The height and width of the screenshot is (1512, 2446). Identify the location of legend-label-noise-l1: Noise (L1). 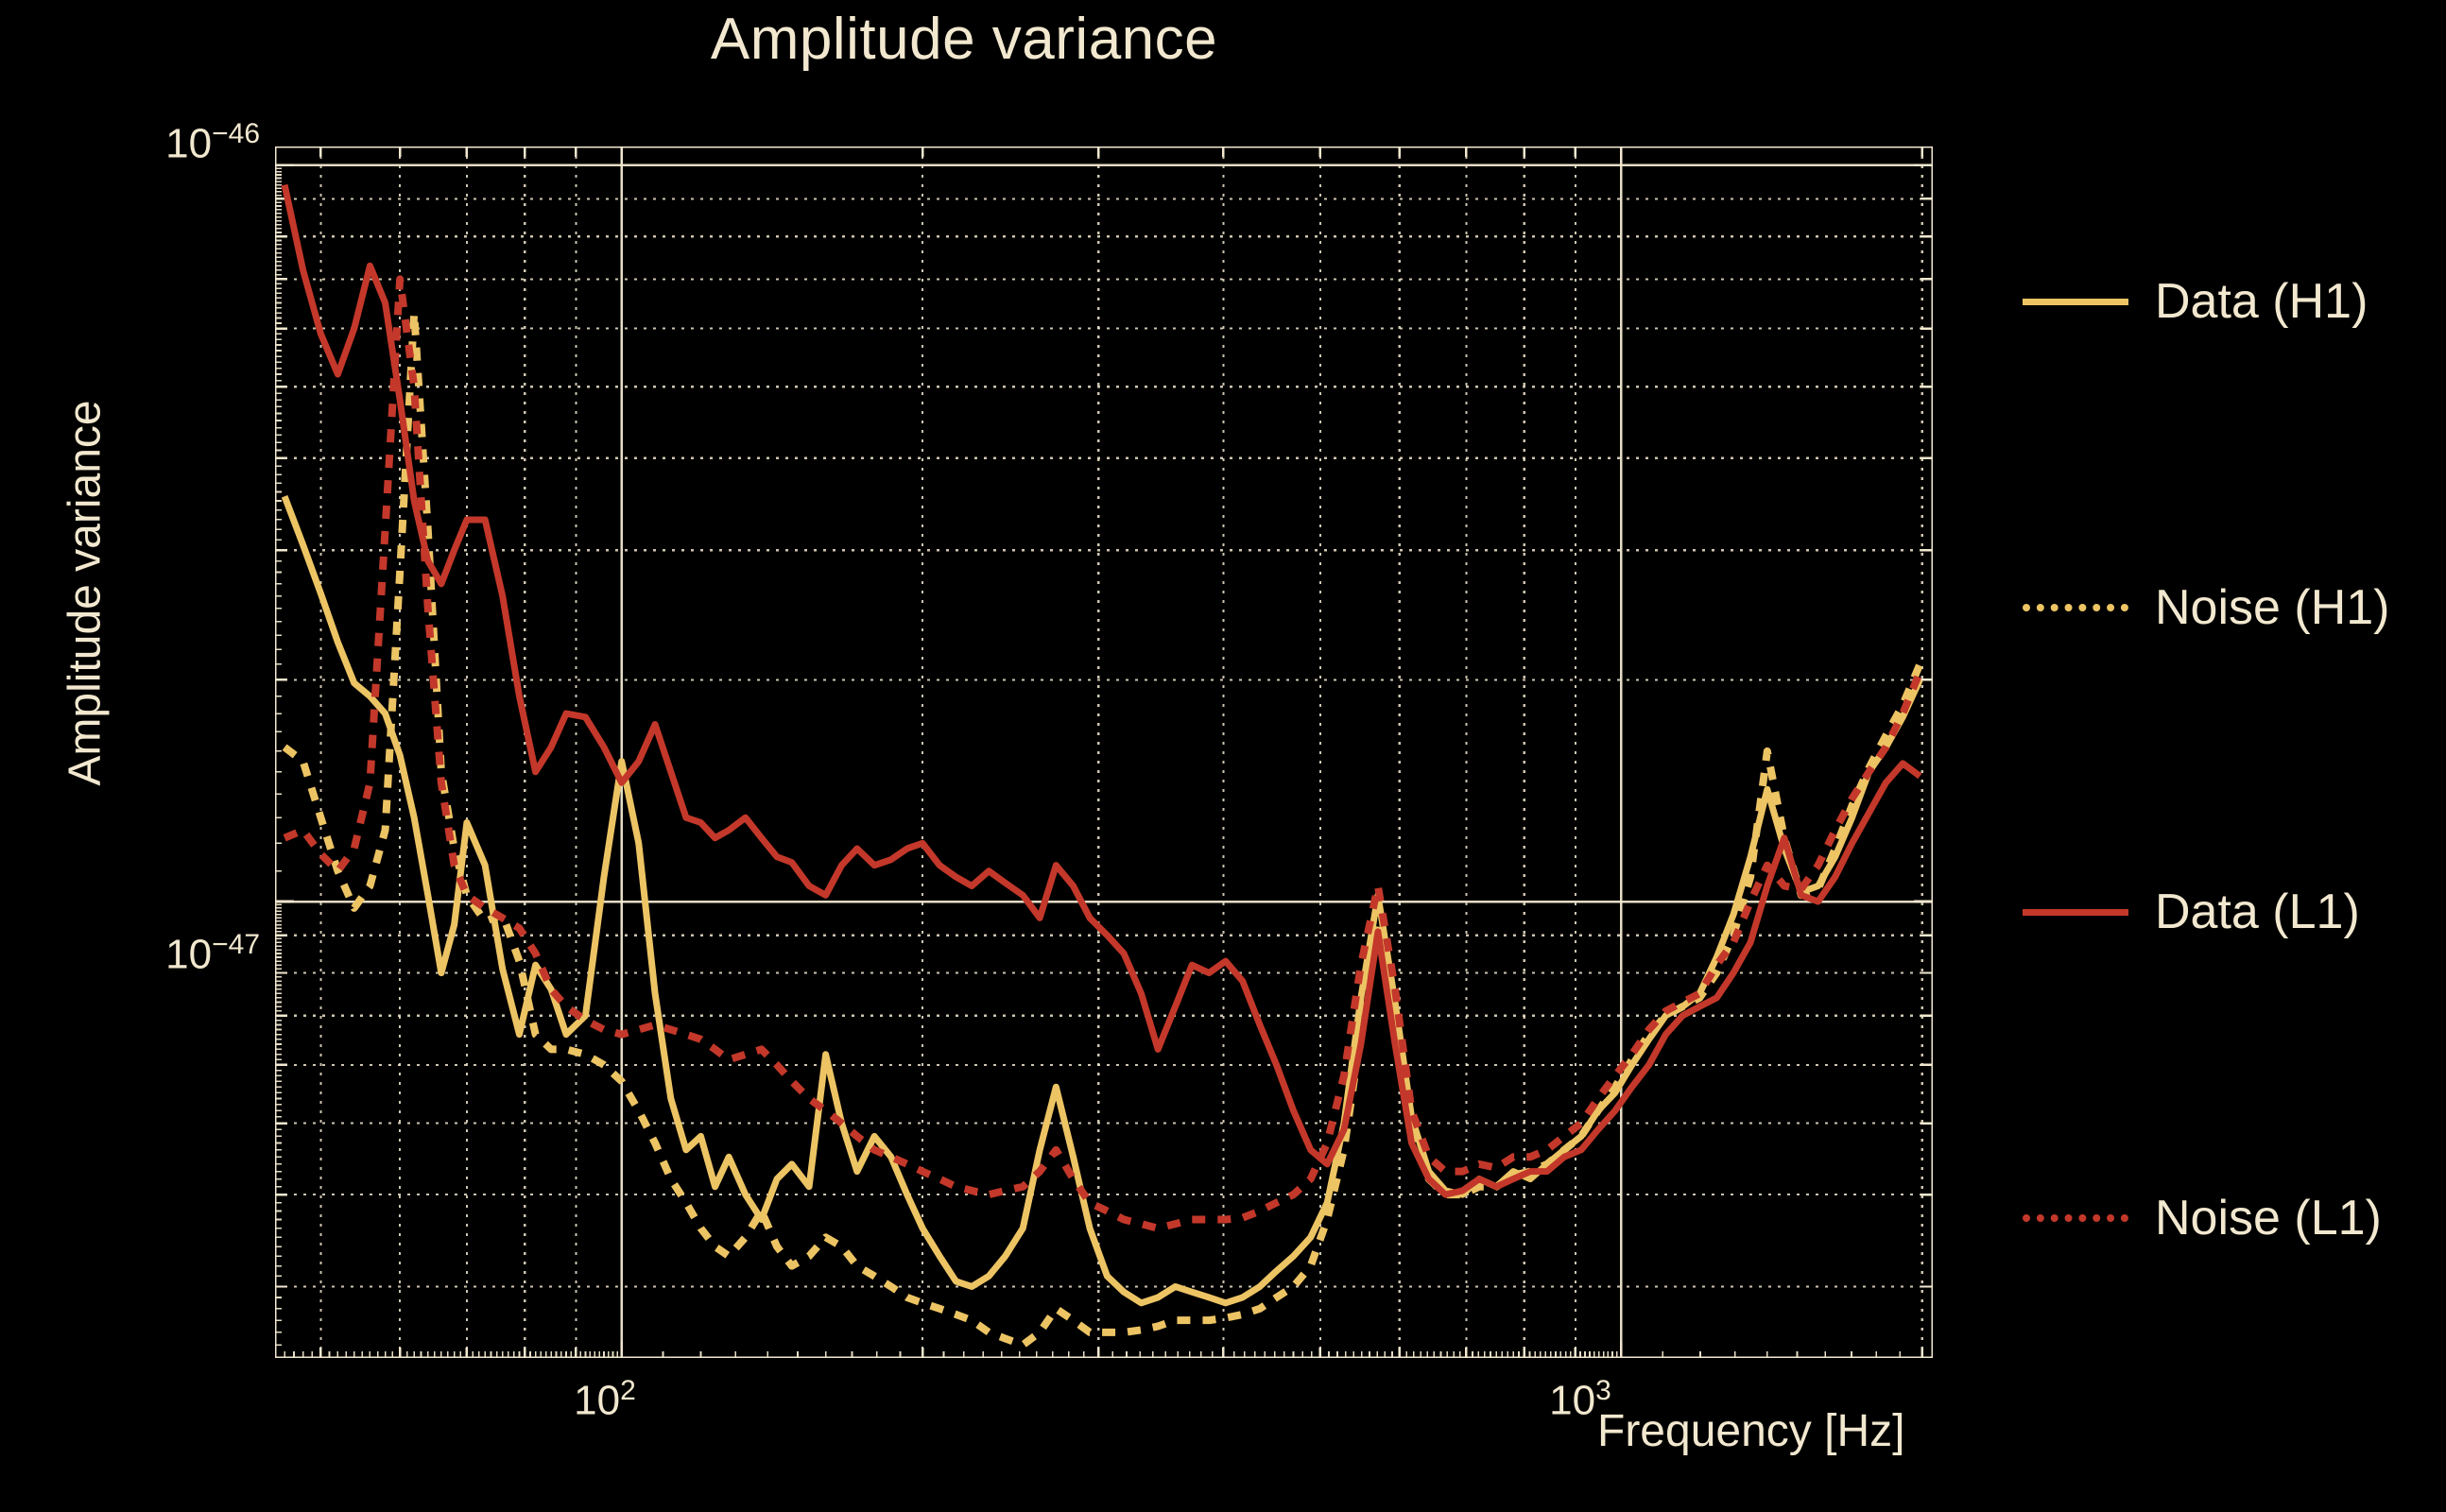
(2268, 1218).